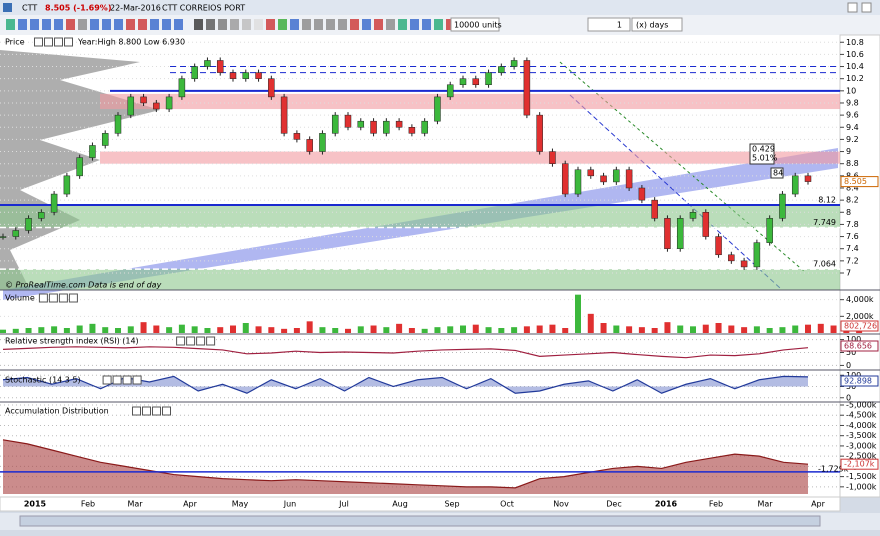  What do you see at coordinates (609, 24) in the screenshot?
I see `period-count-box` at bounding box center [609, 24].